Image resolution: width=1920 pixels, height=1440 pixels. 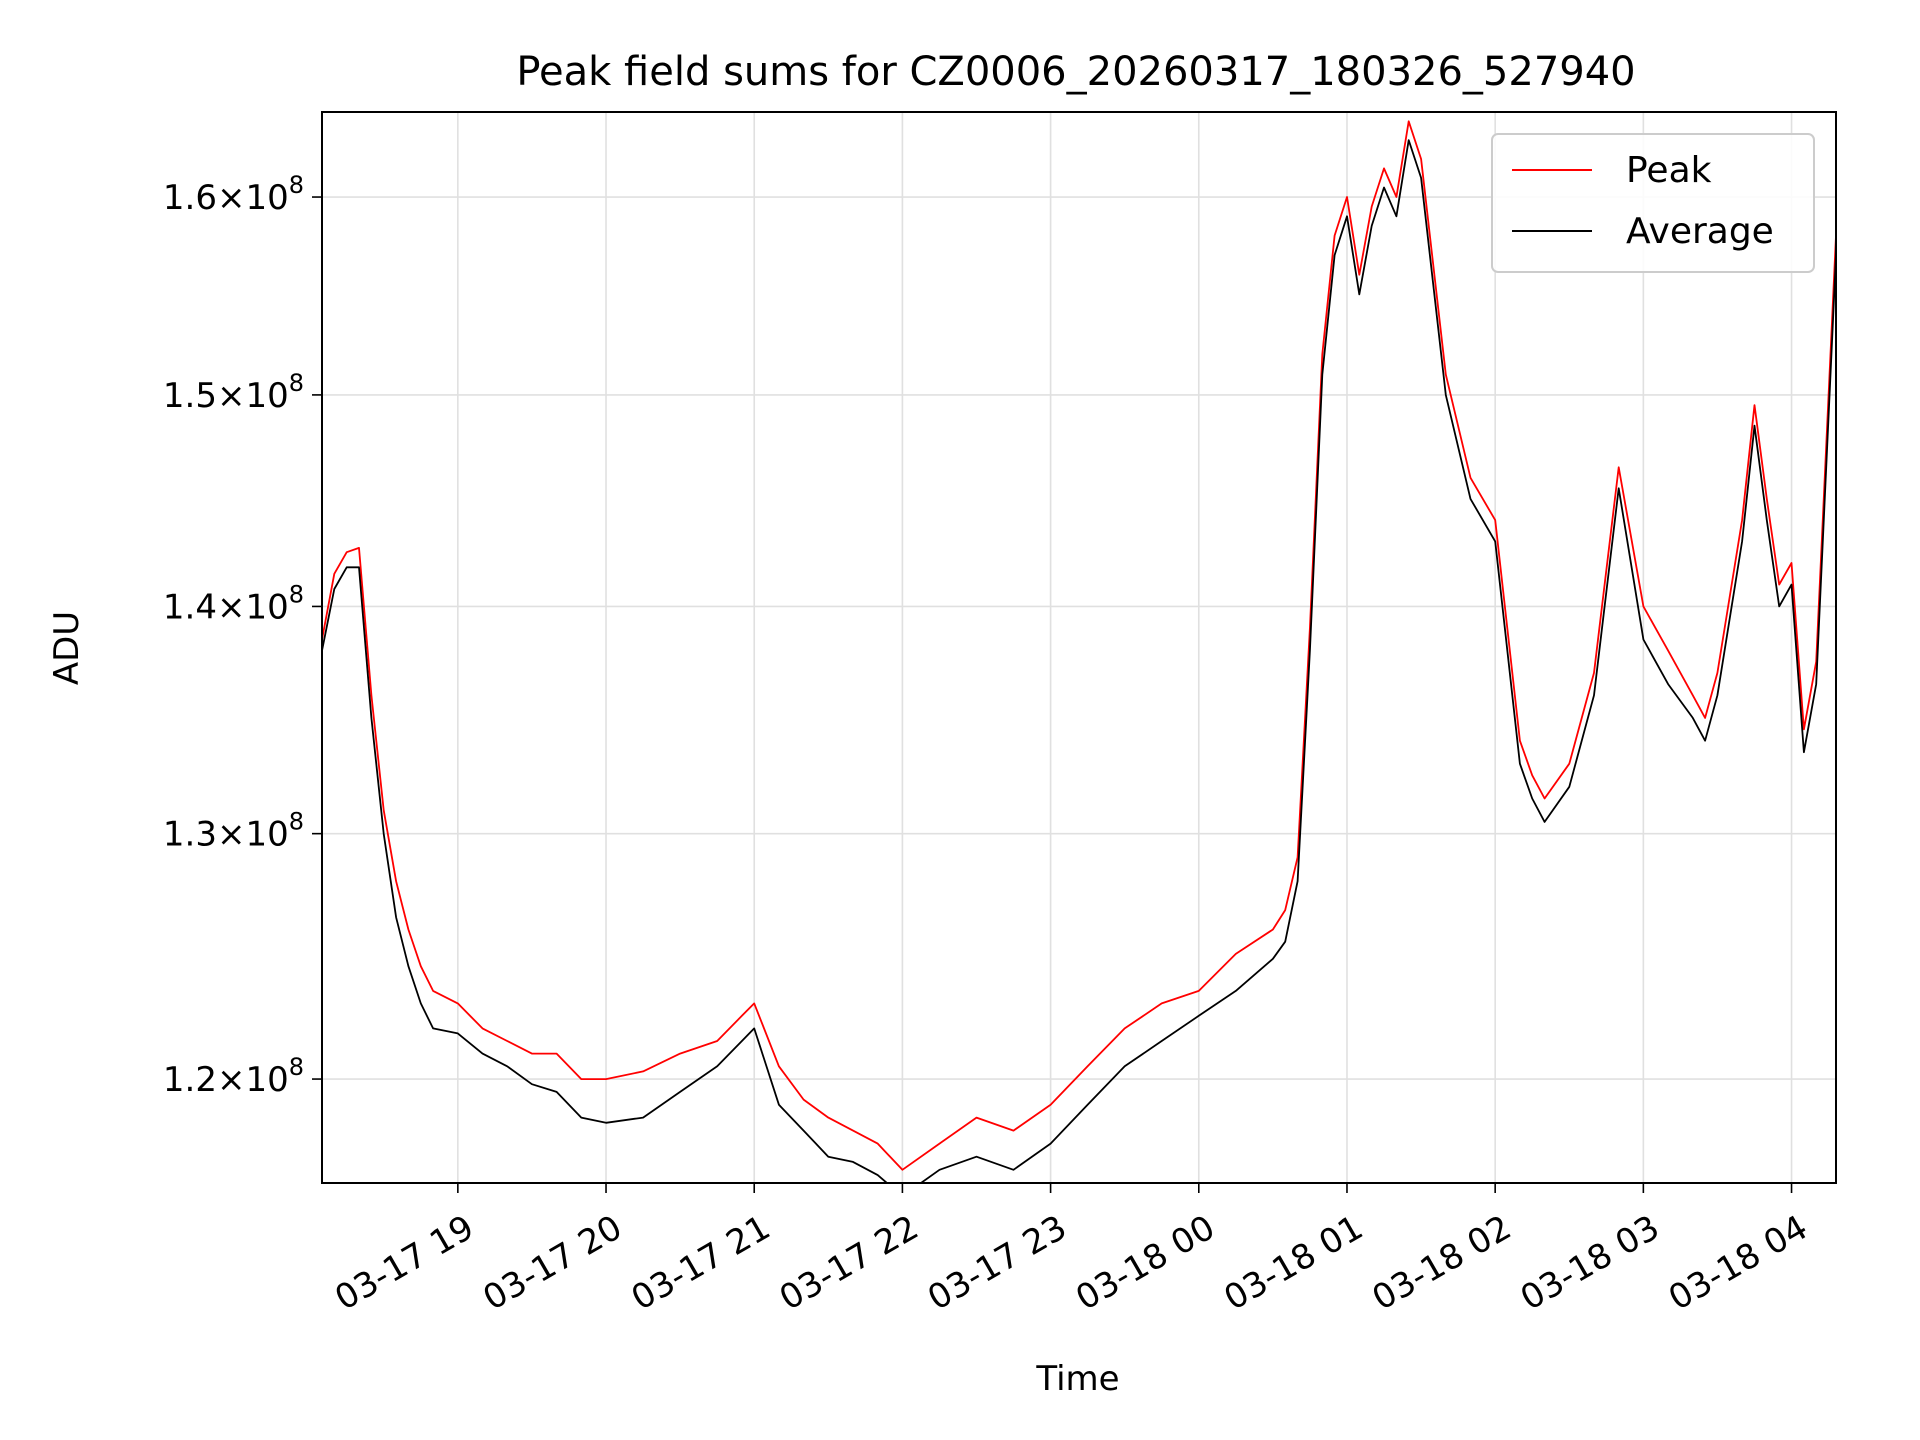 What do you see at coordinates (233, 1076) in the screenshot?
I see `y-tick-label-0: 1.2×108` at bounding box center [233, 1076].